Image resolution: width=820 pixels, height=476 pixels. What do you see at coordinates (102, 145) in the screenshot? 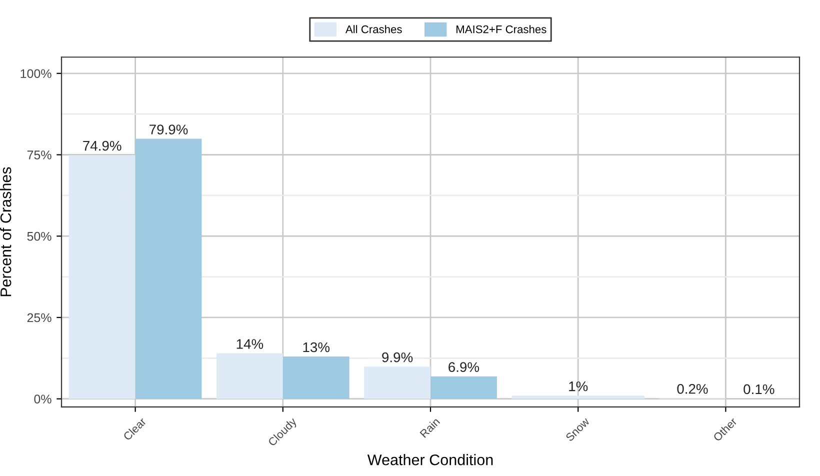
I see `data-label: 74.9%` at bounding box center [102, 145].